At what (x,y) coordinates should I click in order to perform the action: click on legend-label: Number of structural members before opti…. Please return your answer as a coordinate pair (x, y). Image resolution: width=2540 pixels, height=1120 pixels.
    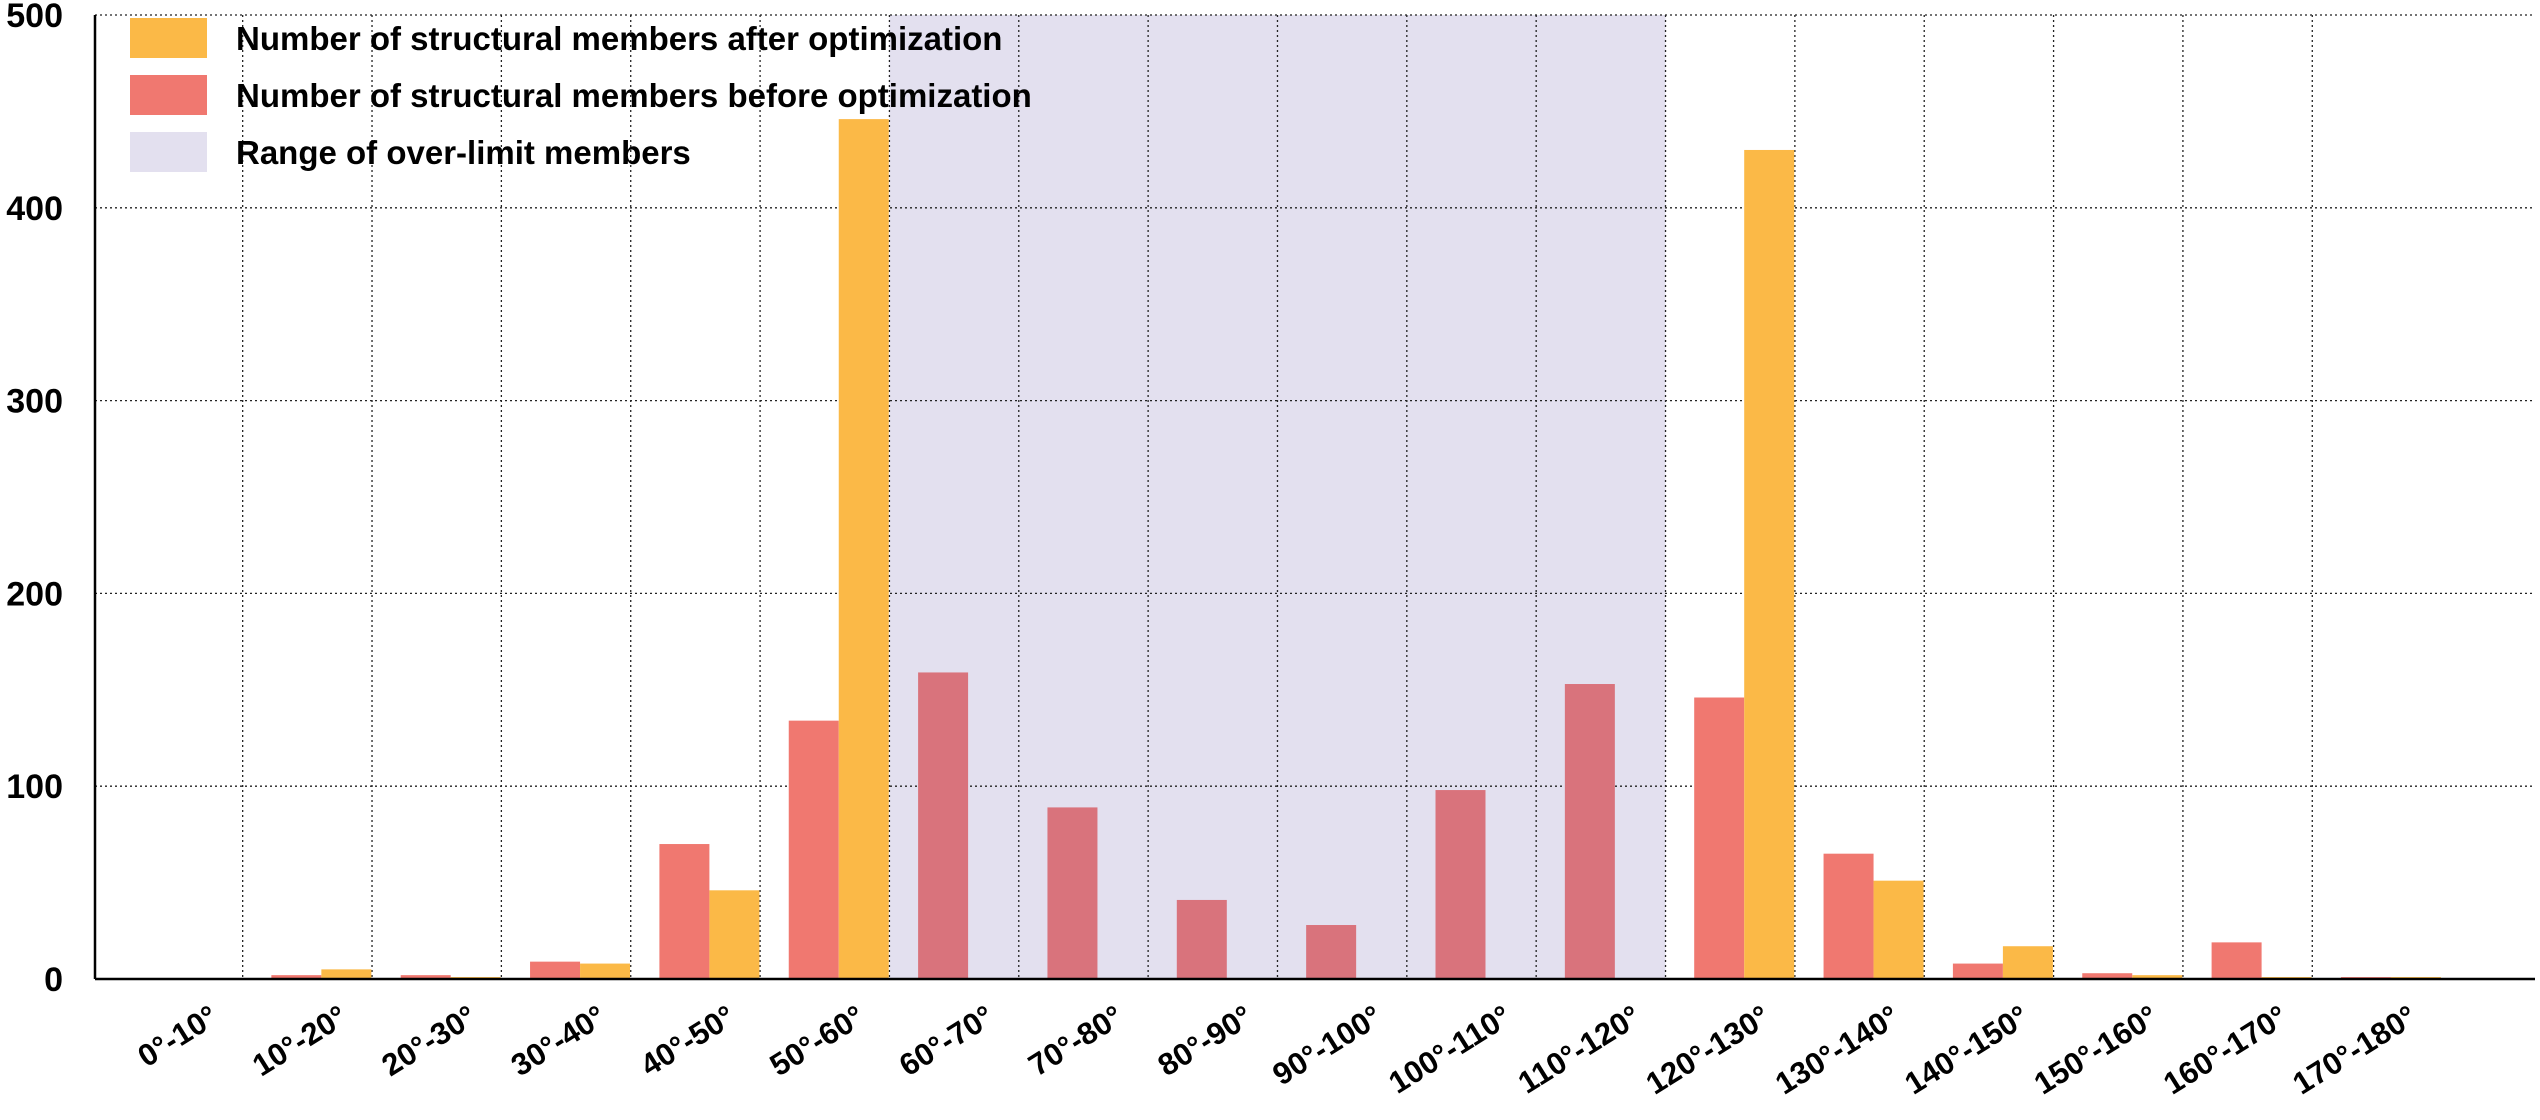
    Looking at the image, I should click on (634, 95).